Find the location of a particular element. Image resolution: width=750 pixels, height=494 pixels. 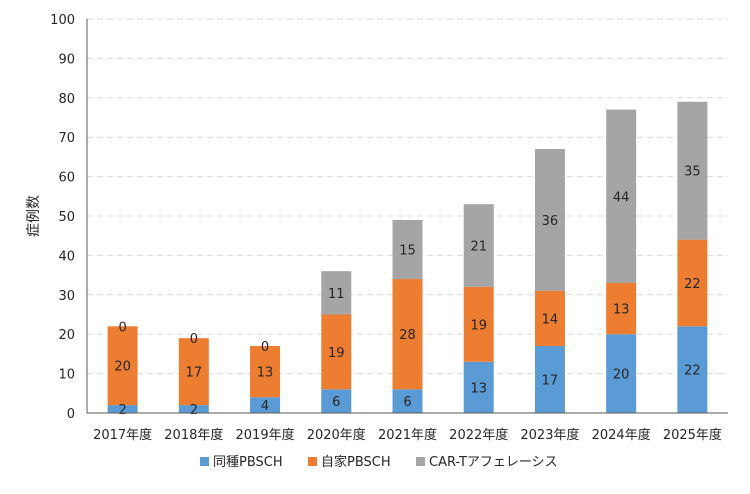

x-tick-label: 2022年度 is located at coordinates (478, 435).